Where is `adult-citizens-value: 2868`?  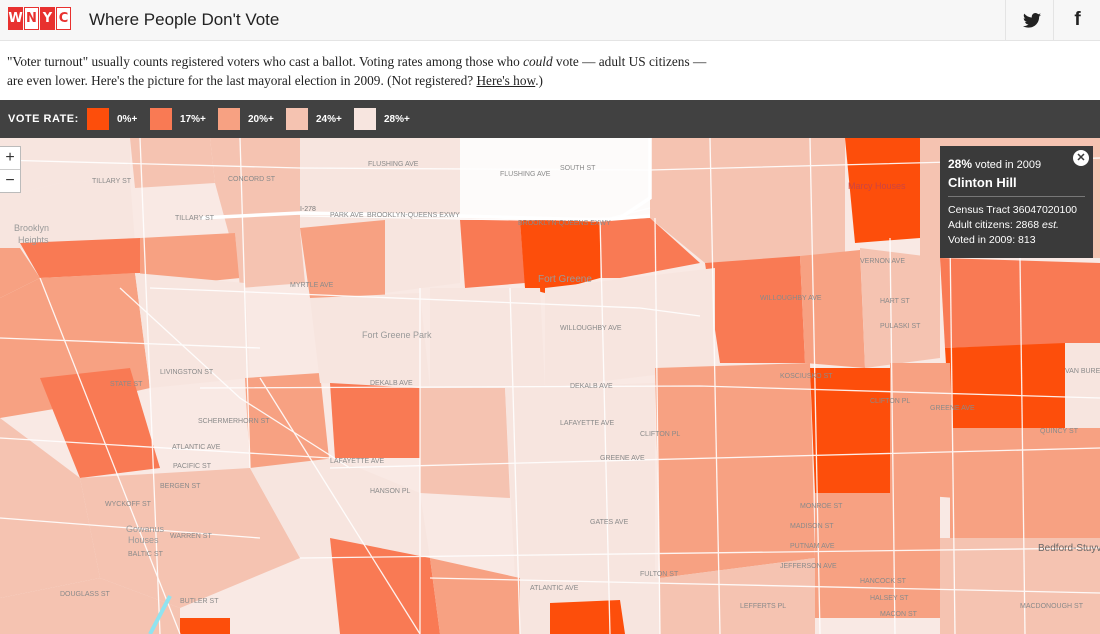 adult-citizens-value: 2868 is located at coordinates (1027, 225).